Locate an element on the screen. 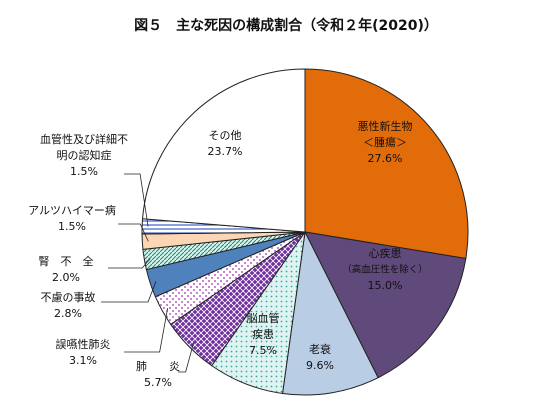  slice-label-2-1: 心疾患 is located at coordinates (385, 253).